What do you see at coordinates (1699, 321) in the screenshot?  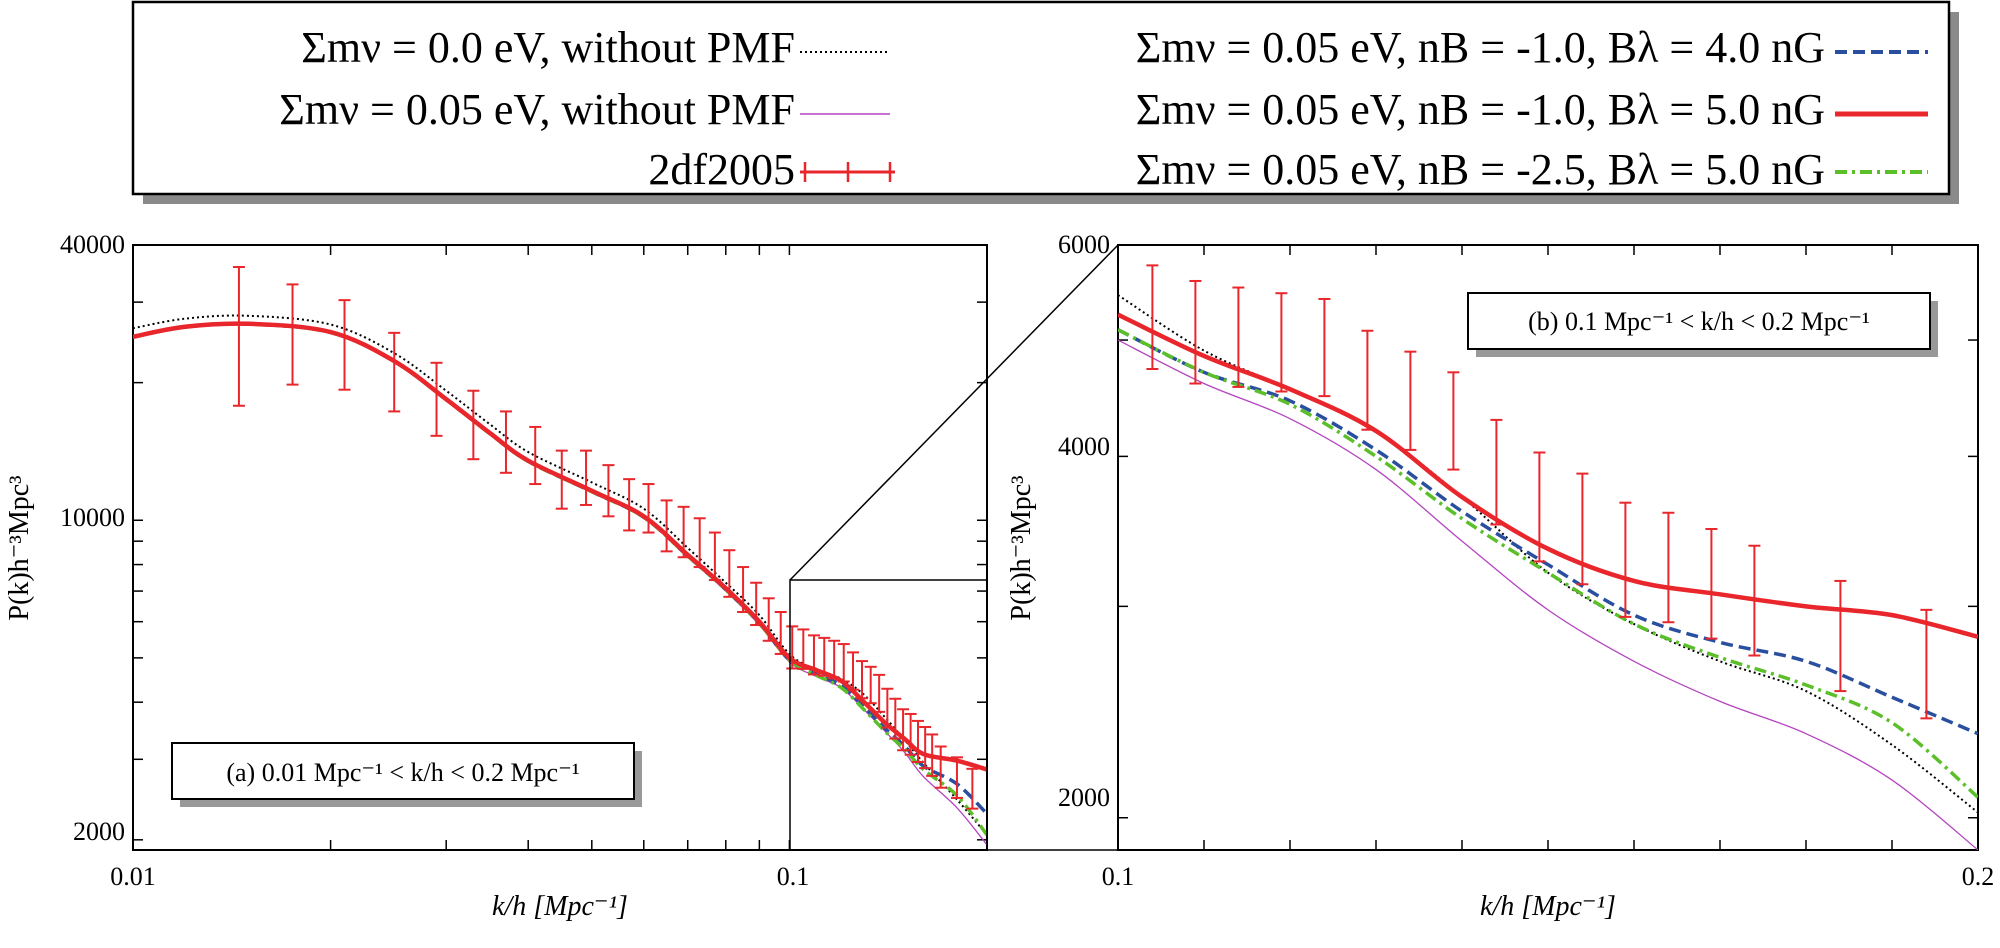 I see `panel-b-annotation-text: (b) 0.1 Mpc⁻¹ < k/h < 0.2 Mpc⁻¹` at bounding box center [1699, 321].